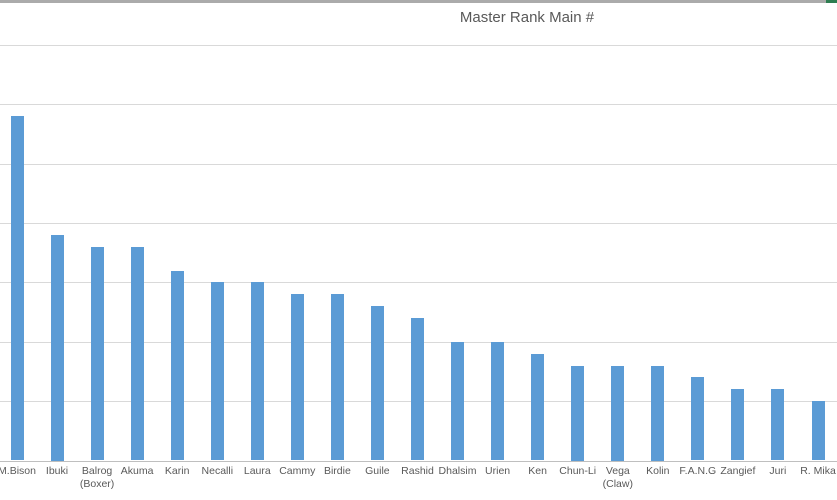  I want to click on window-top-edge, so click(418, 1).